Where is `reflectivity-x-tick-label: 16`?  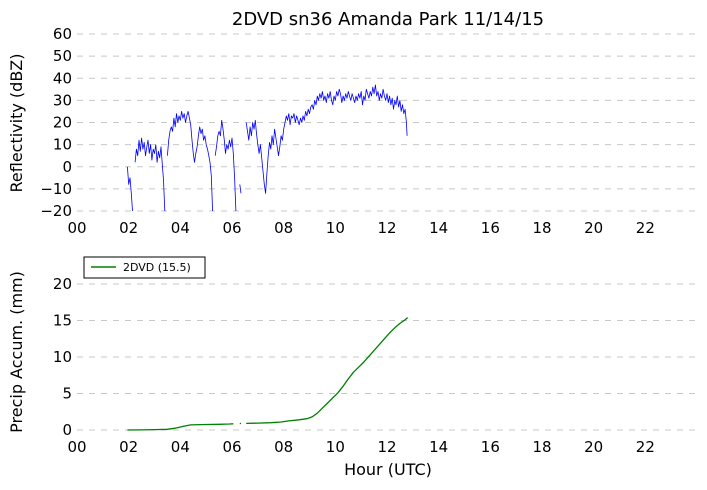 reflectivity-x-tick-label: 16 is located at coordinates (490, 228).